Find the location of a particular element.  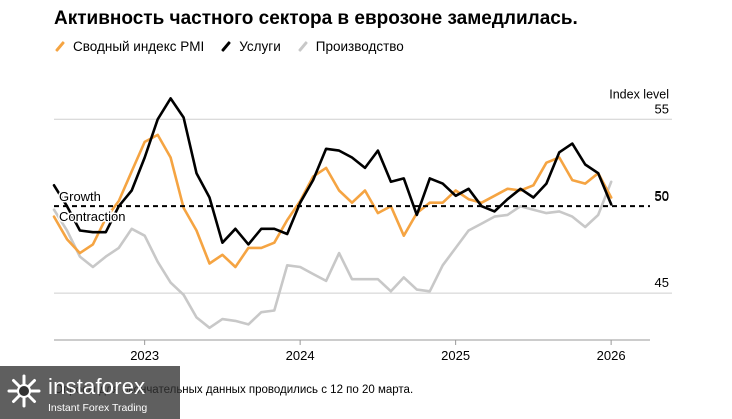

watermark-tagline: Instant Forex Trading is located at coordinates (98, 408).